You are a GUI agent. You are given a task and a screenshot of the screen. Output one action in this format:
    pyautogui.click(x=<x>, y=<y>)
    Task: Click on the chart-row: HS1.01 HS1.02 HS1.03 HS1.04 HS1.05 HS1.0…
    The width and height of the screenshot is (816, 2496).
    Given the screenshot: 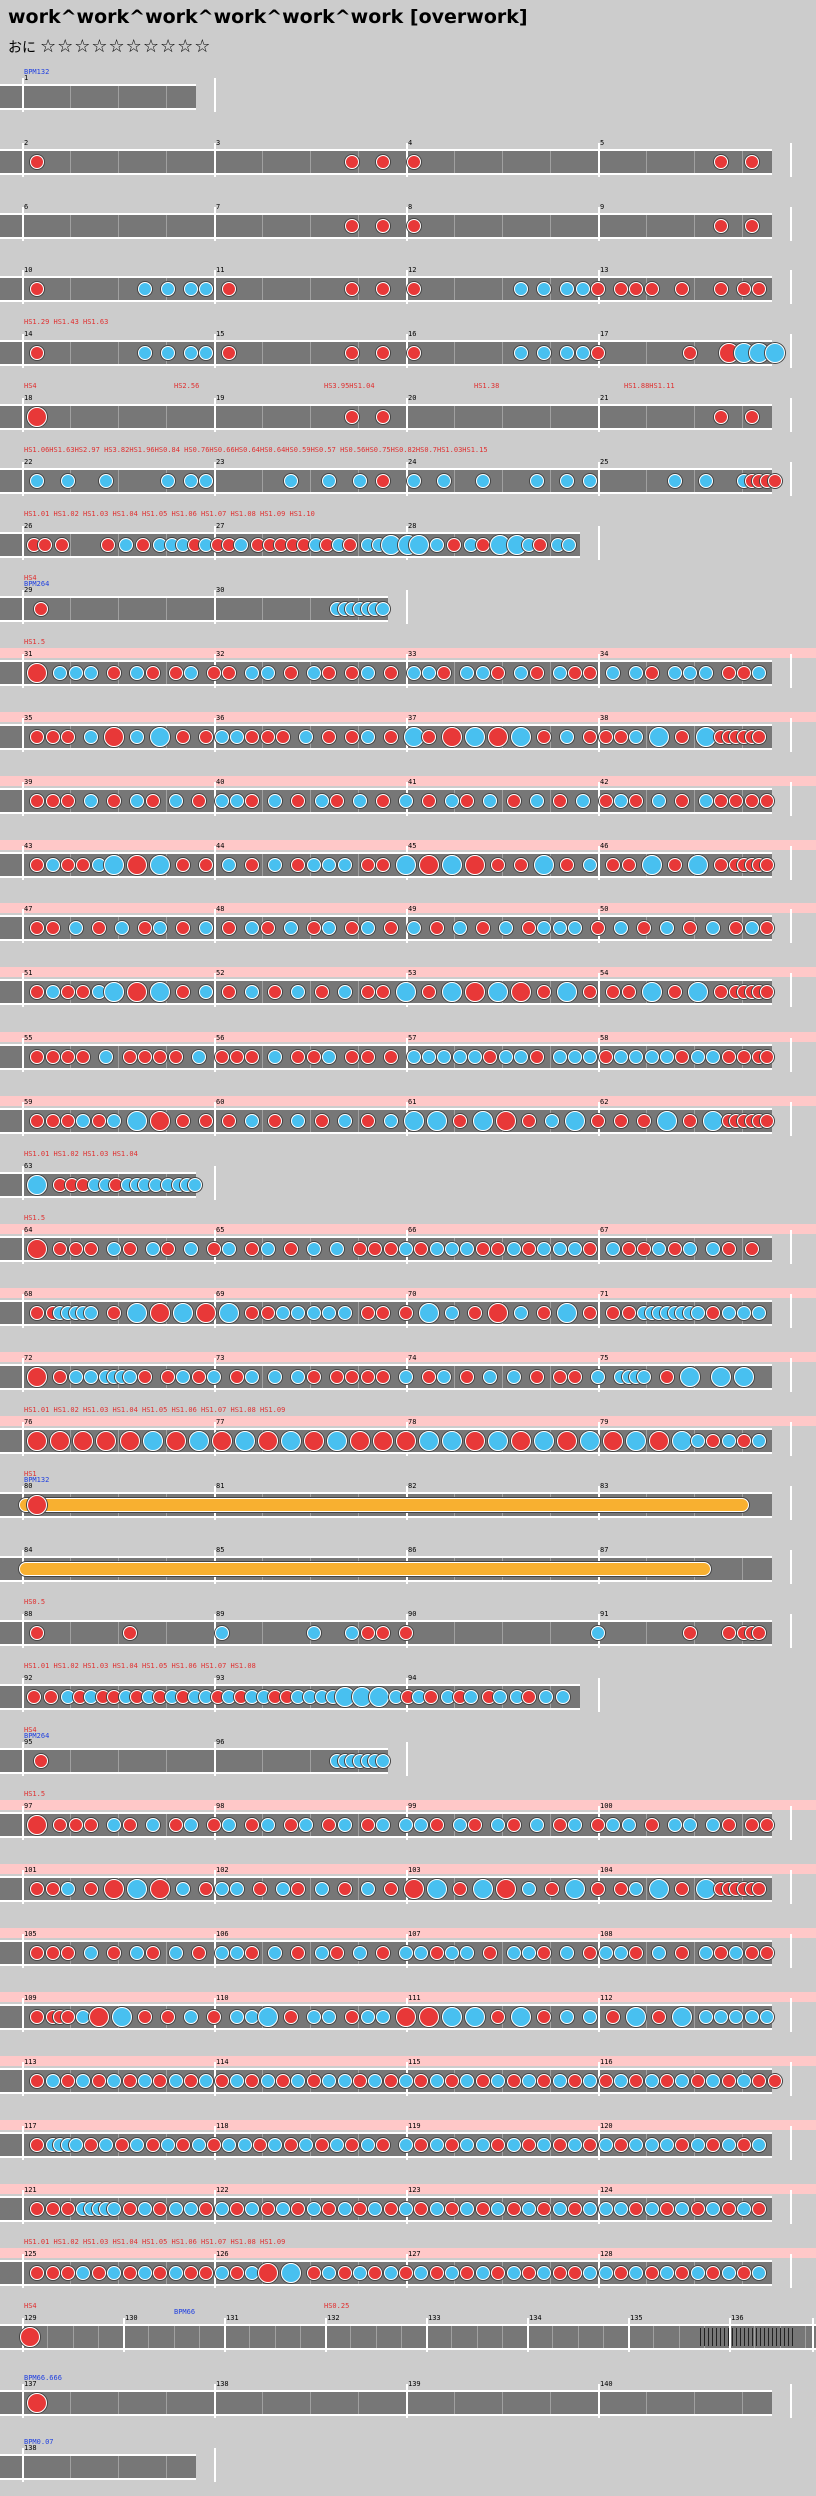 What is the action you would take?
    pyautogui.click(x=408, y=1438)
    